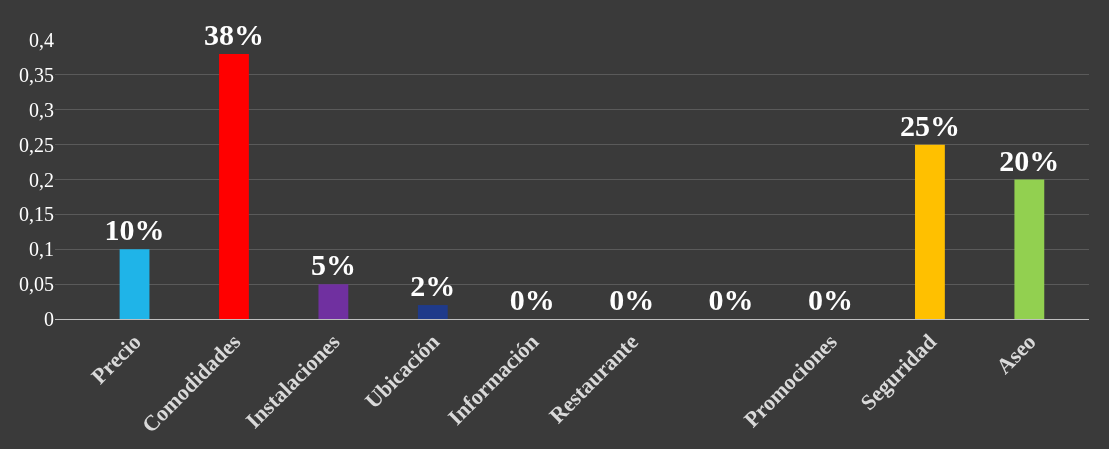  I want to click on y-tick-label: 0,3, so click(41, 109).